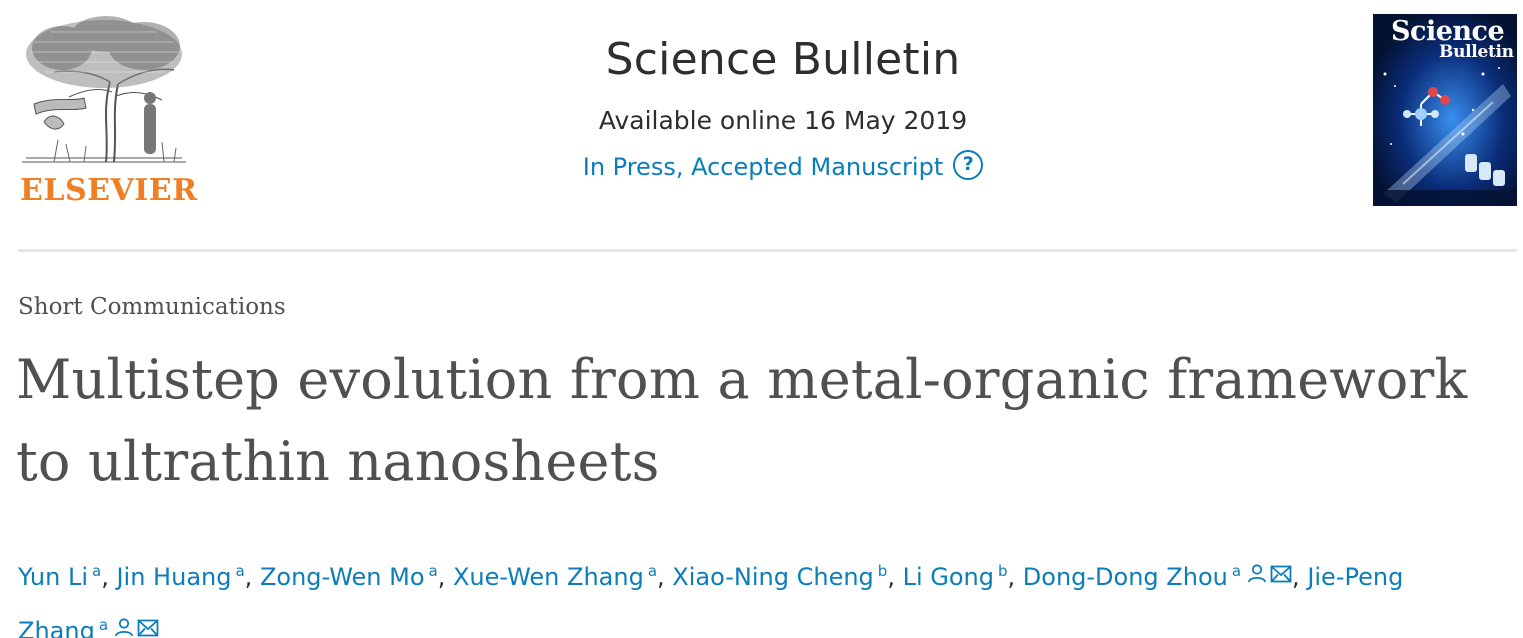  I want to click on tree-engraving-logo-icon, so click(104, 89).